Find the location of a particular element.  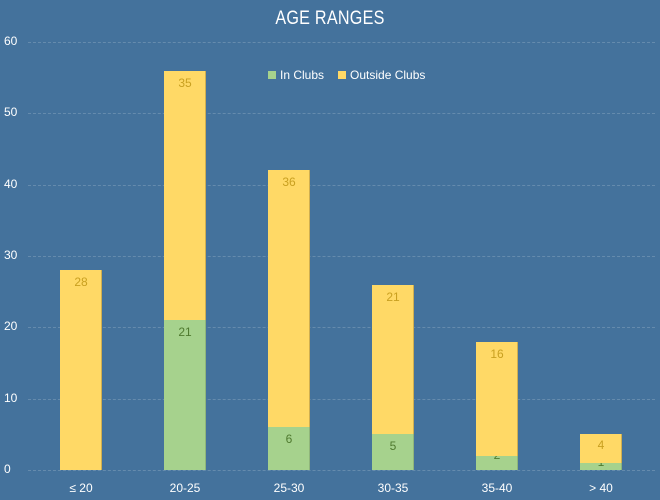

legend-swatch-outside-clubs is located at coordinates (342, 75).